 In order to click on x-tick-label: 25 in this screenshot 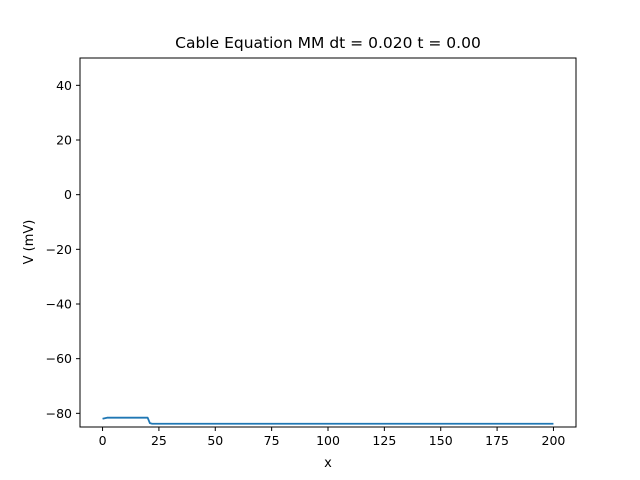, I will do `click(159, 440)`.